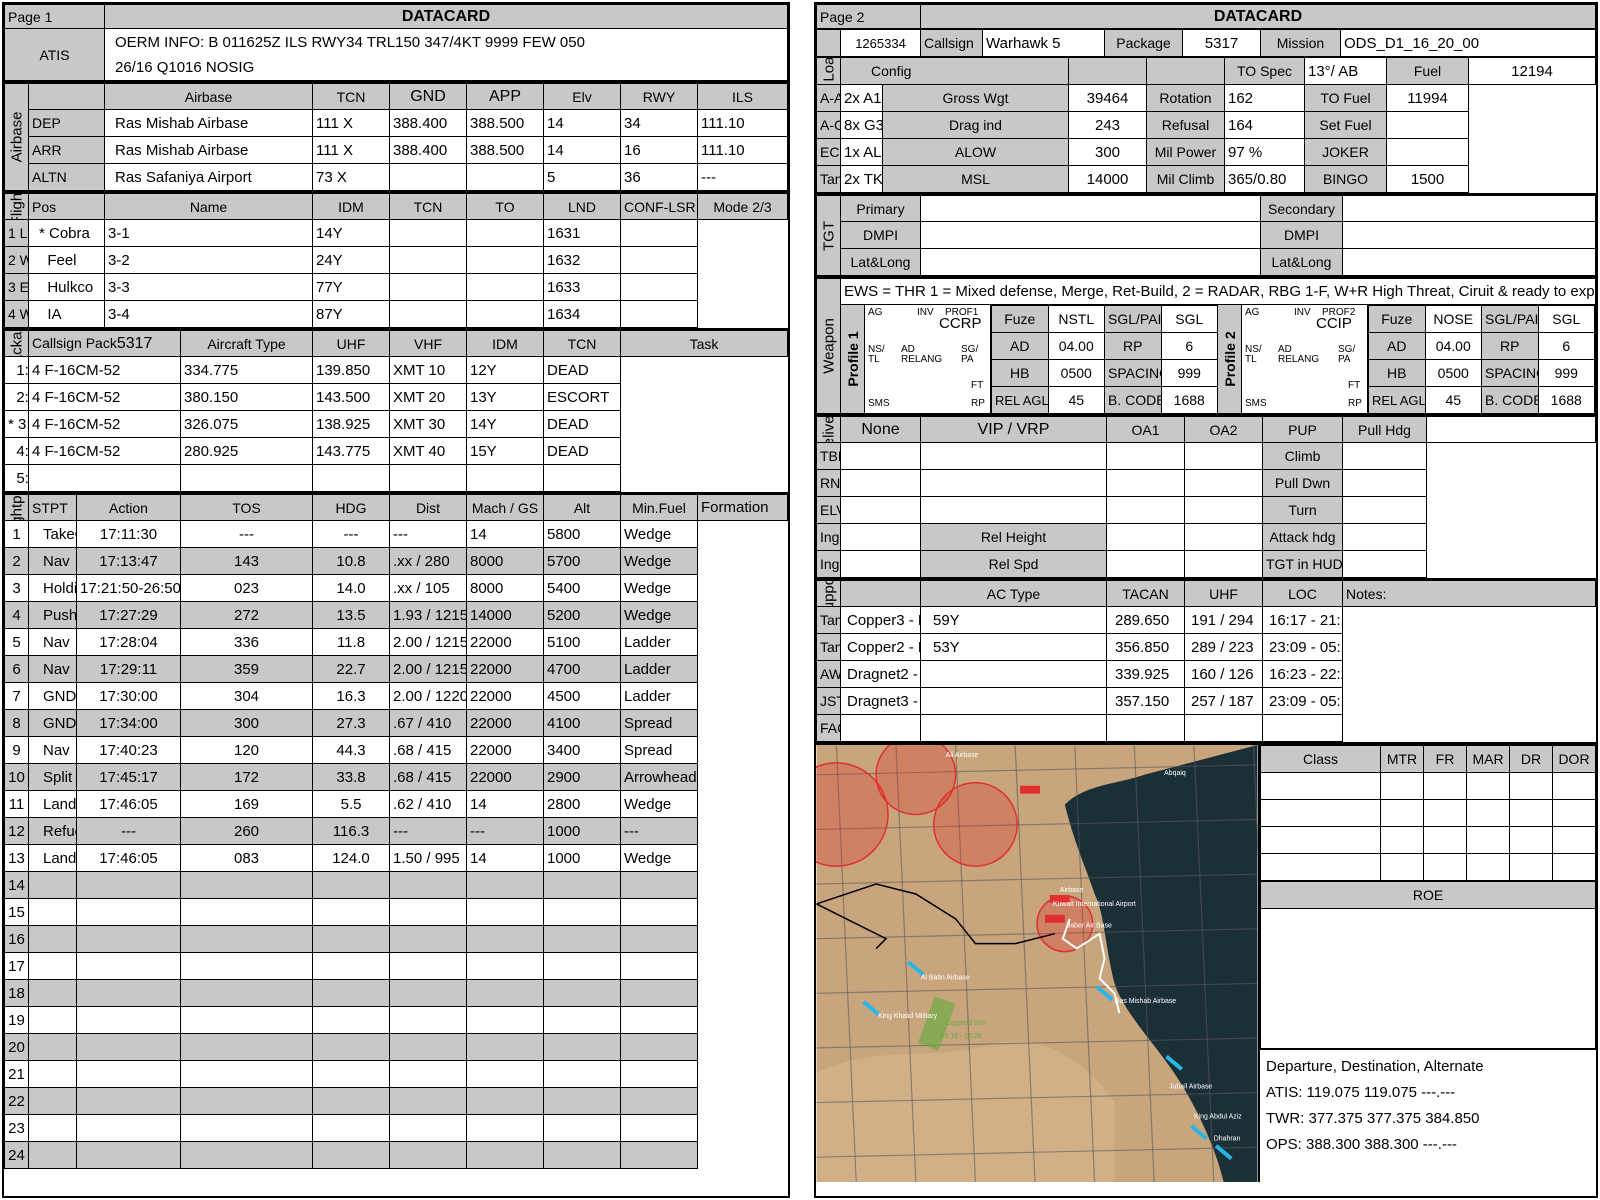 The image size is (1600, 1200). What do you see at coordinates (1428, 813) in the screenshot?
I see `threat-table: Class MTR FR MAR DR DOR` at bounding box center [1428, 813].